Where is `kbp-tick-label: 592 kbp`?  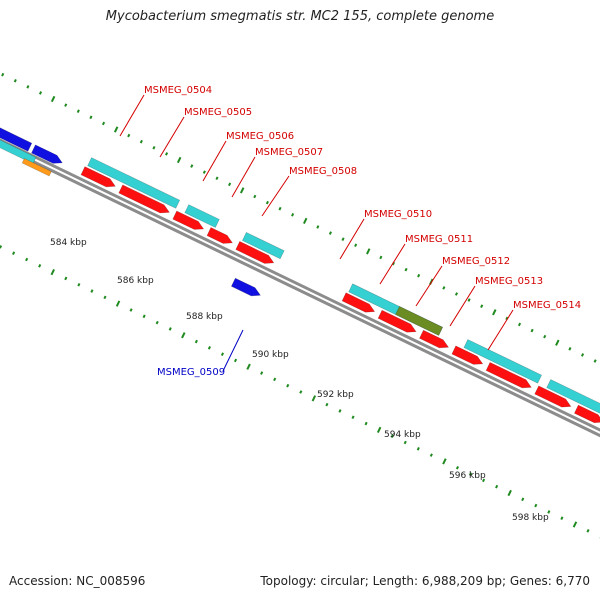
kbp-tick-label: 592 kbp is located at coordinates (335, 395).